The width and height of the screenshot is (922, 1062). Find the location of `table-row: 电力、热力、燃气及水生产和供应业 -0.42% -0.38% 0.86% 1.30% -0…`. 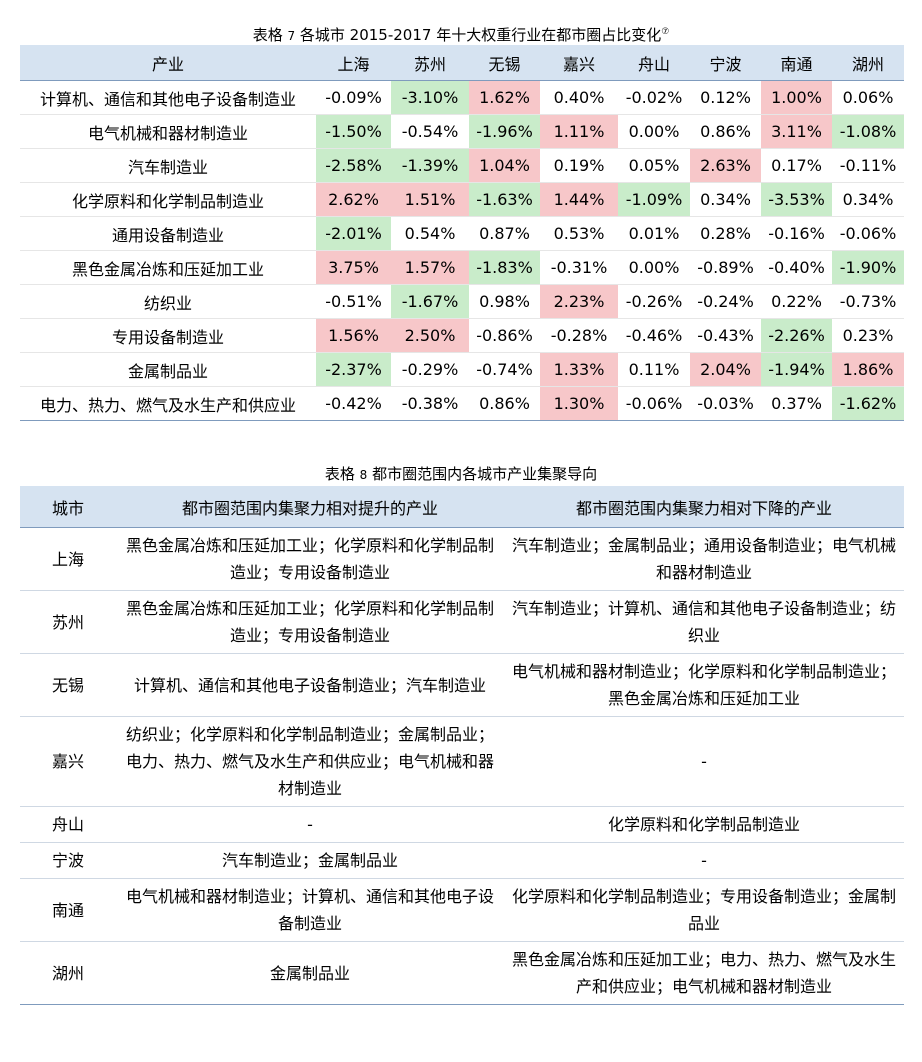

table-row: 电力、热力、燃气及水生产和供应业 -0.42% -0.38% 0.86% 1.30% -0… is located at coordinates (462, 403).